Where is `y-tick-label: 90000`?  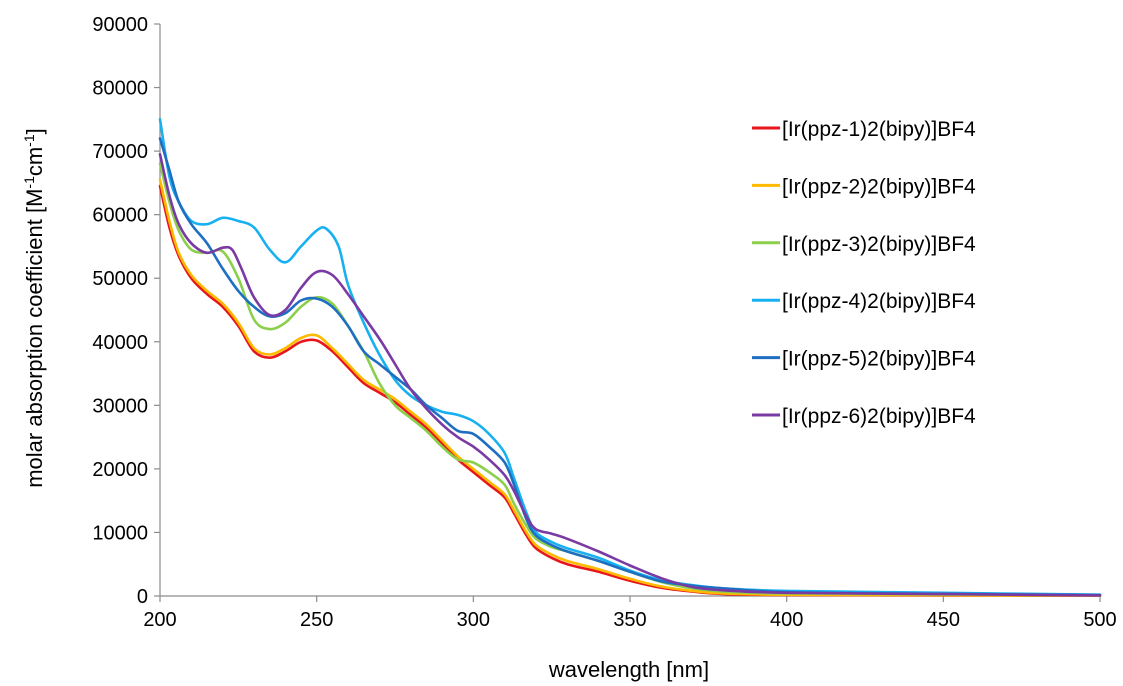
y-tick-label: 90000 is located at coordinates (120, 25).